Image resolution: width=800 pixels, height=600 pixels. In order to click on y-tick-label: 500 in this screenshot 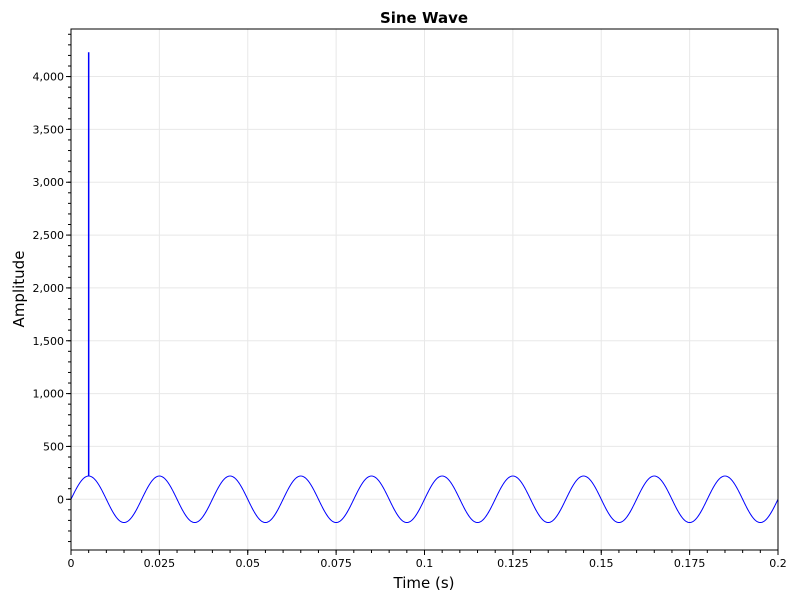, I will do `click(53, 446)`.